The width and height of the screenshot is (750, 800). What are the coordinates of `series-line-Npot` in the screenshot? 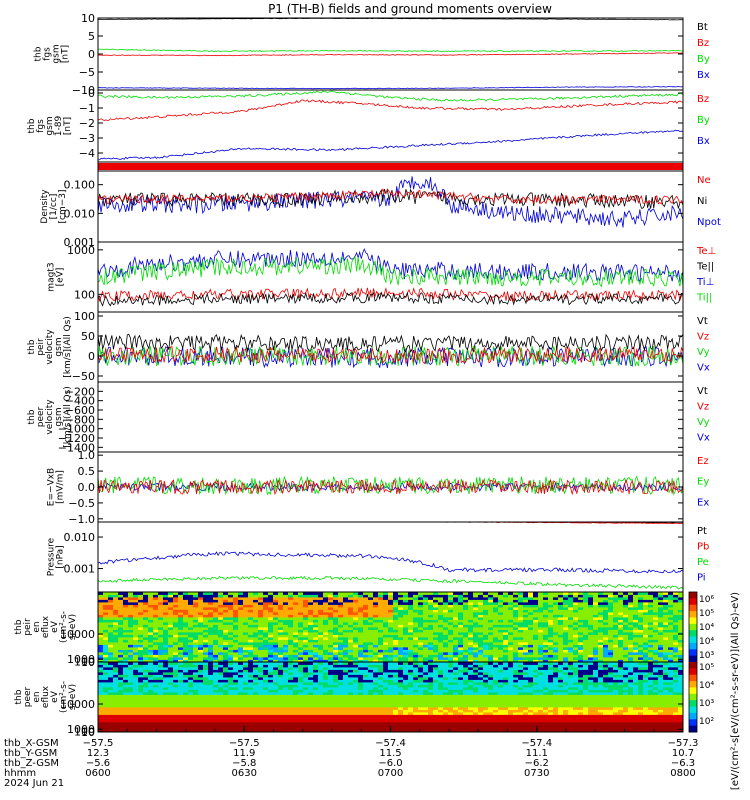 It's located at (390, 202).